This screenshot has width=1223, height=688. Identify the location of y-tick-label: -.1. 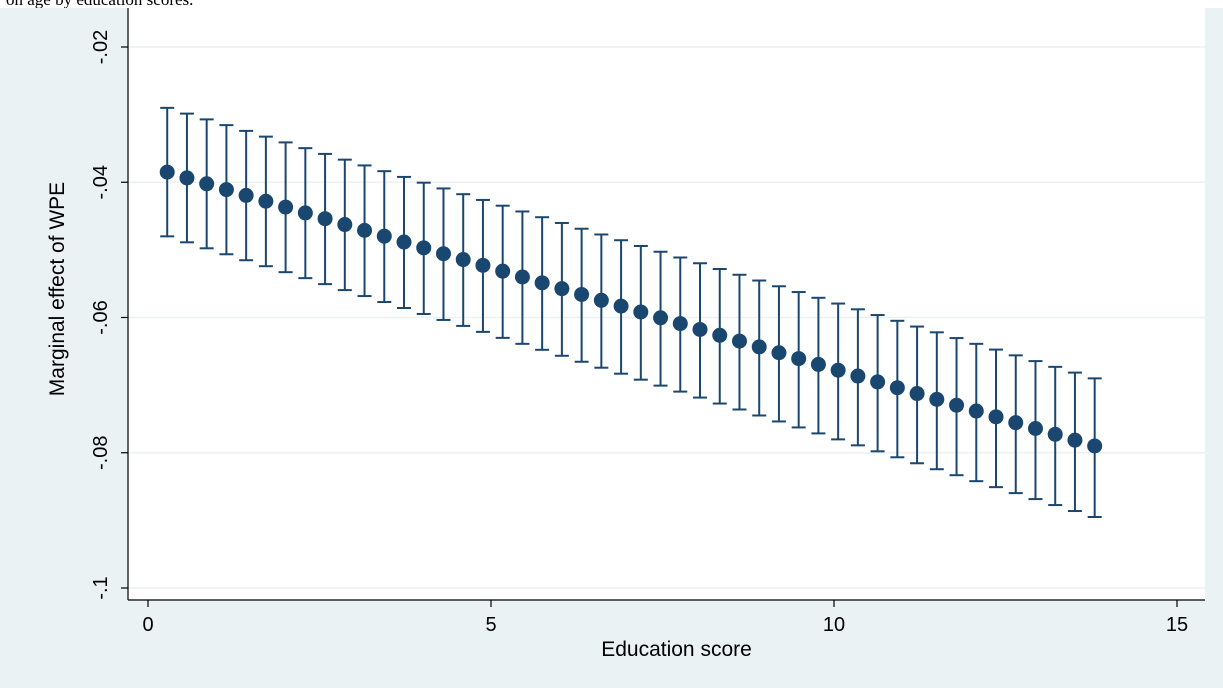
(101, 587).